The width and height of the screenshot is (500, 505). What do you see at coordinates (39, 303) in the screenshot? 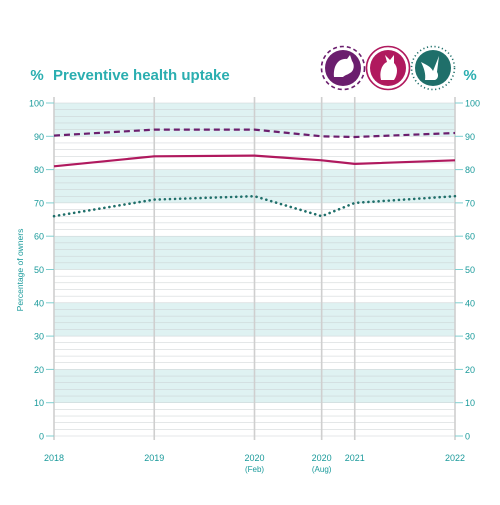
I see `y-tick-label-left: 40` at bounding box center [39, 303].